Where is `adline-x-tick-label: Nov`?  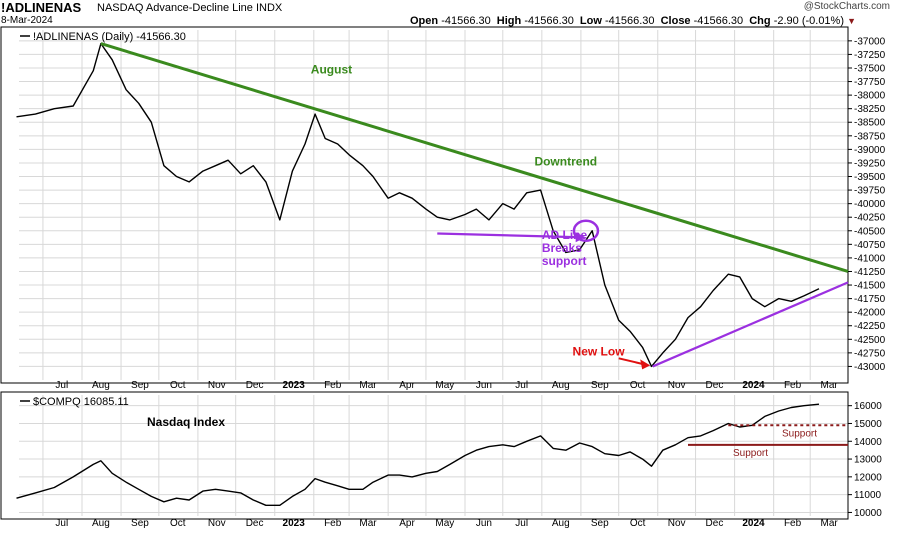 adline-x-tick-label: Nov is located at coordinates (217, 385).